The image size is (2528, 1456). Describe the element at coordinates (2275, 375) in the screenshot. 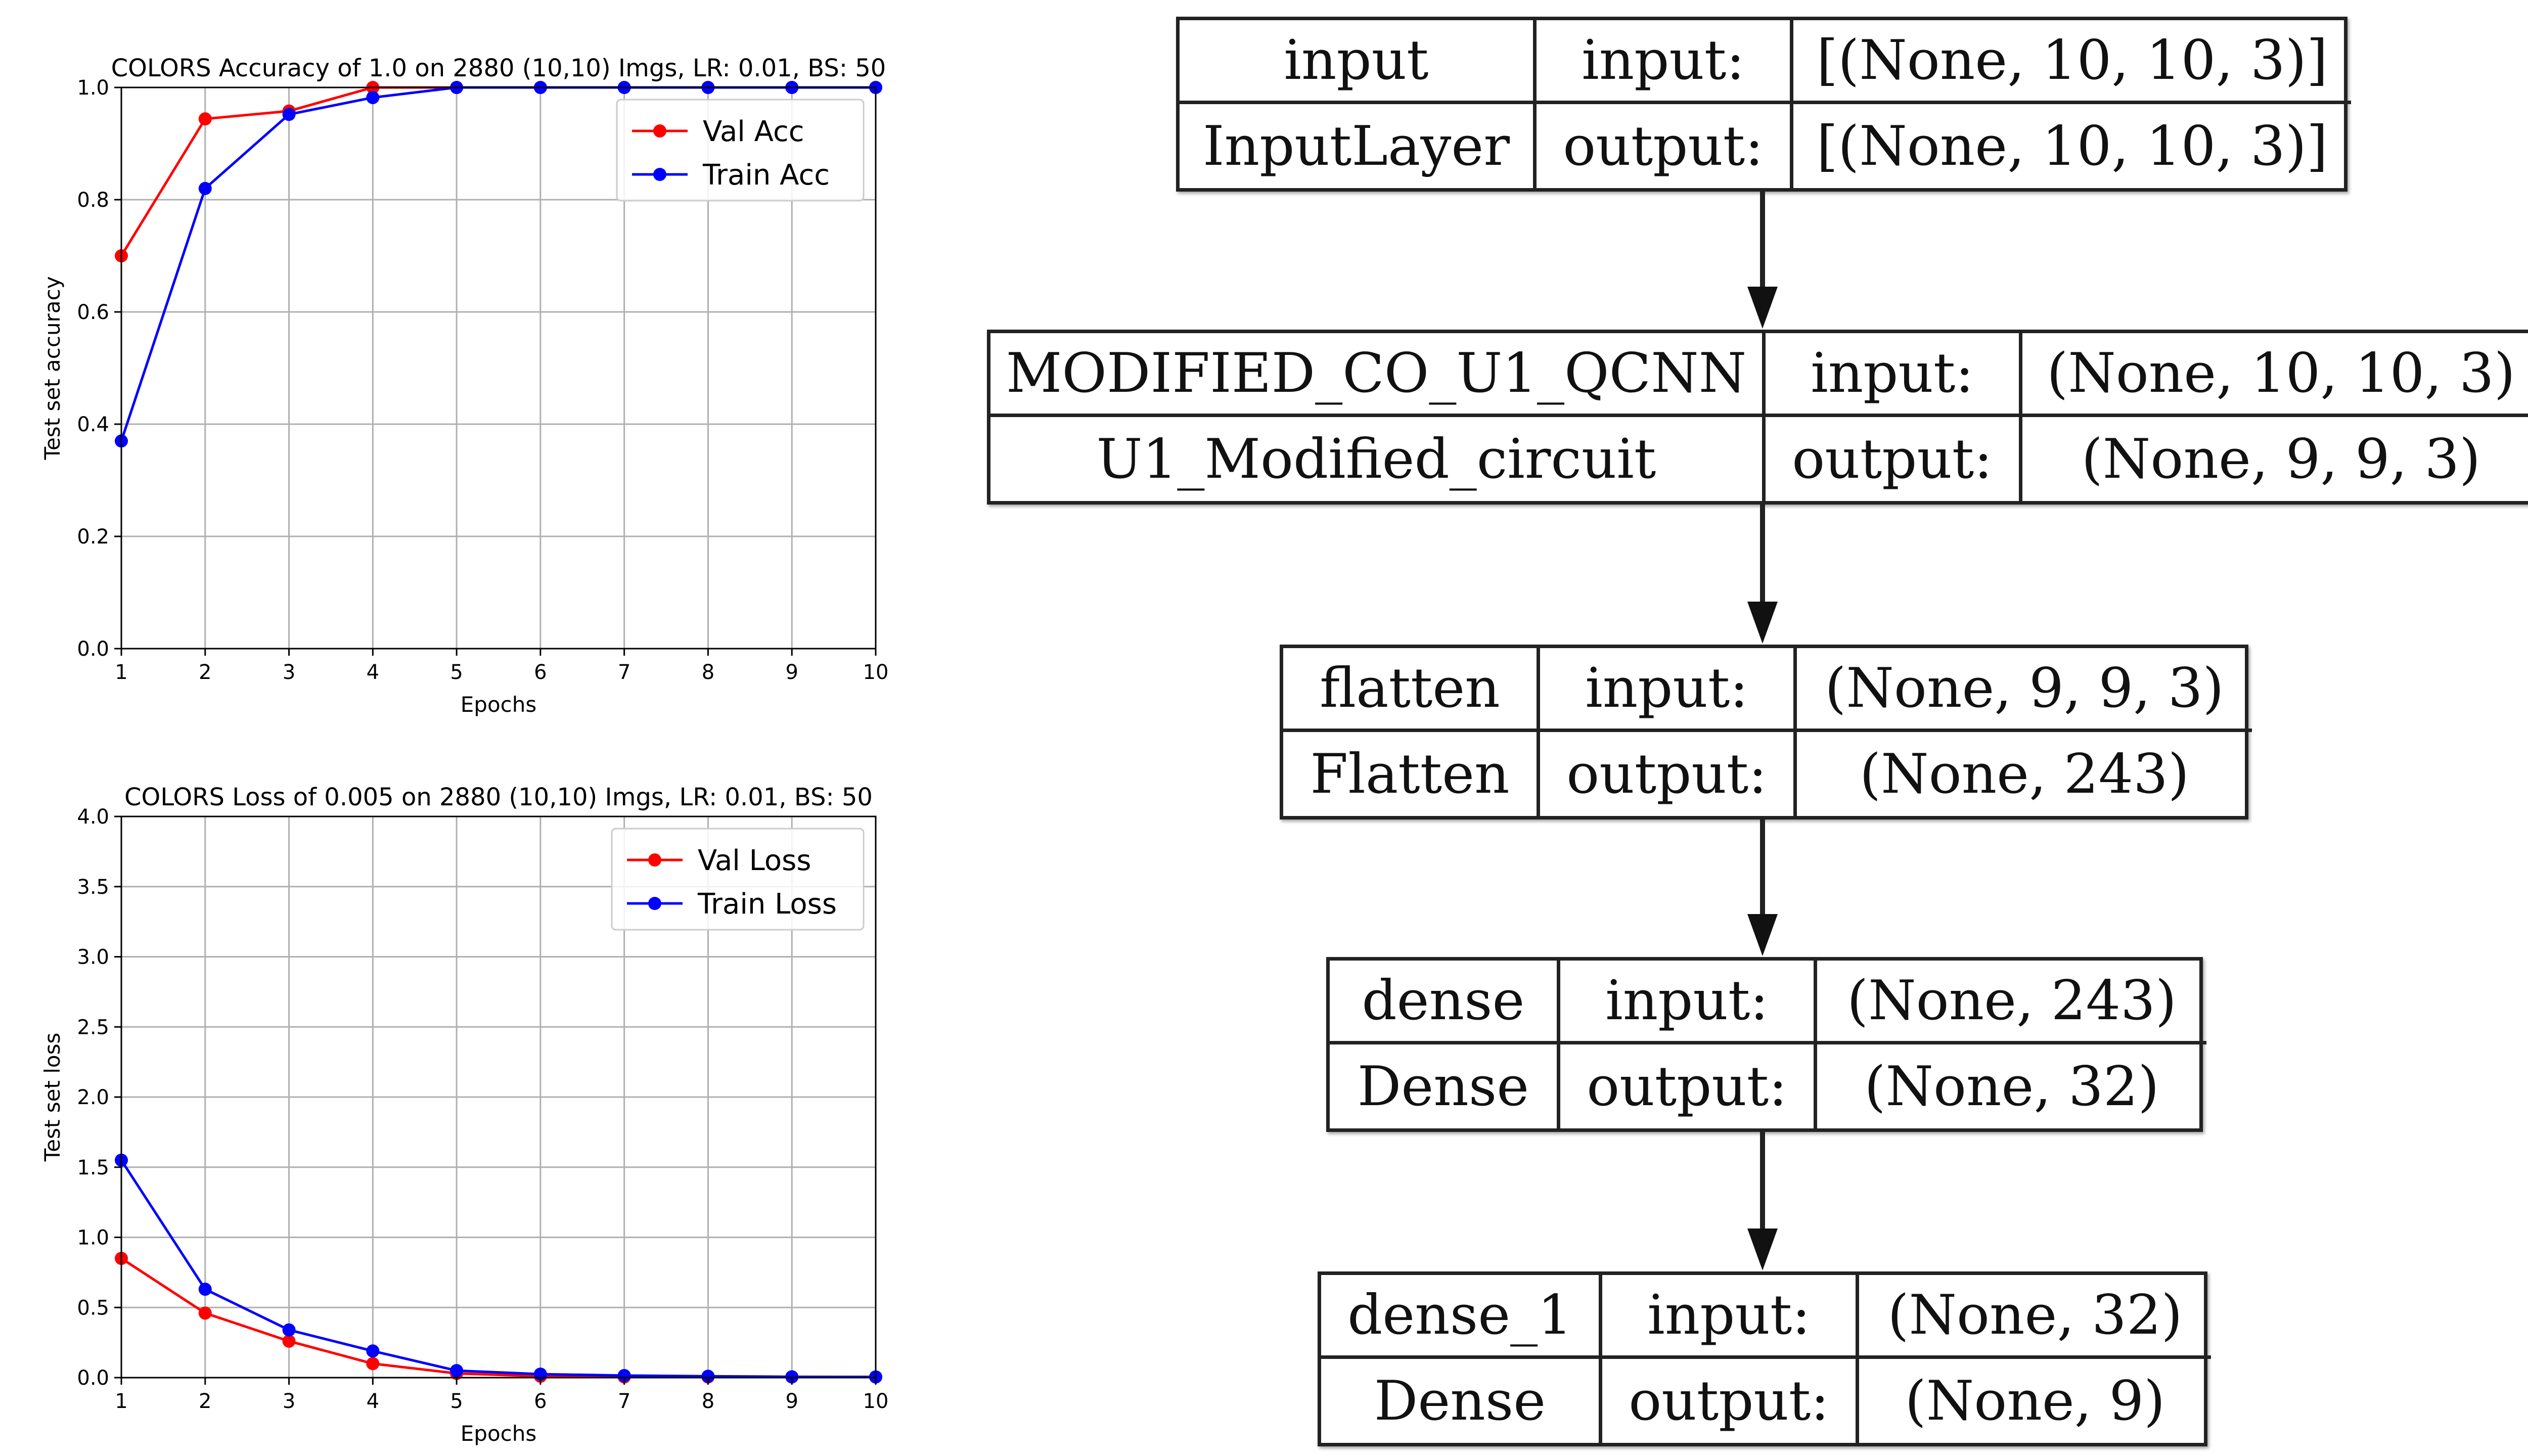

I see `input-shape: (None, 10, 10, 3)` at that location.